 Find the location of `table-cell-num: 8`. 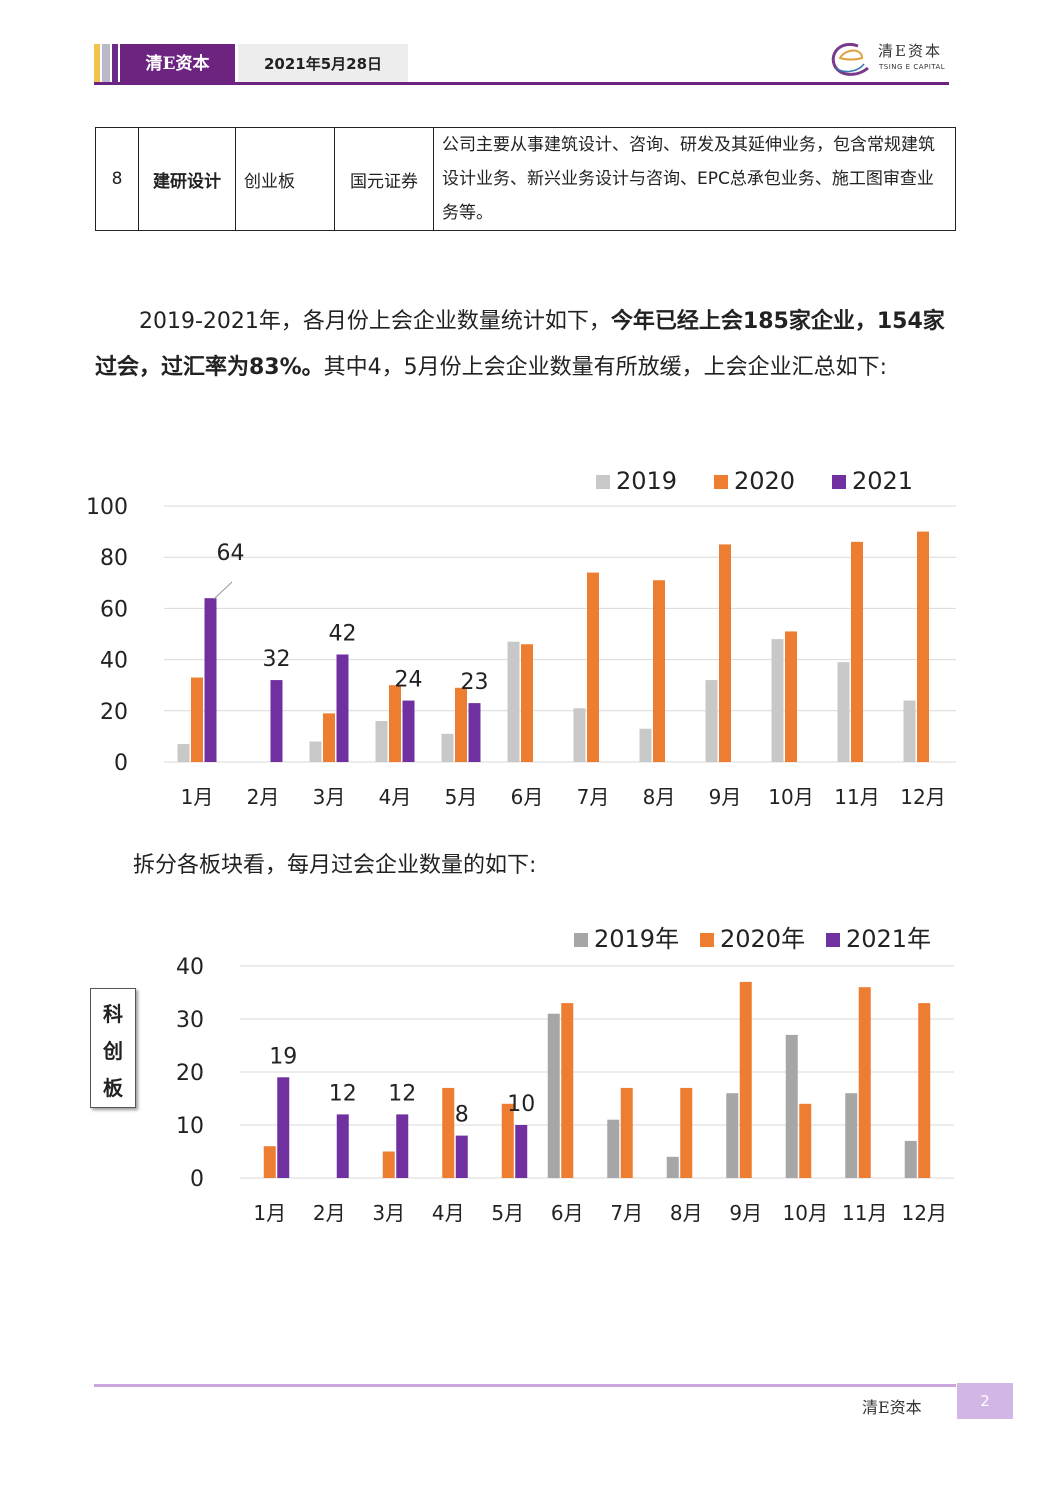

table-cell-num: 8 is located at coordinates (117, 179).